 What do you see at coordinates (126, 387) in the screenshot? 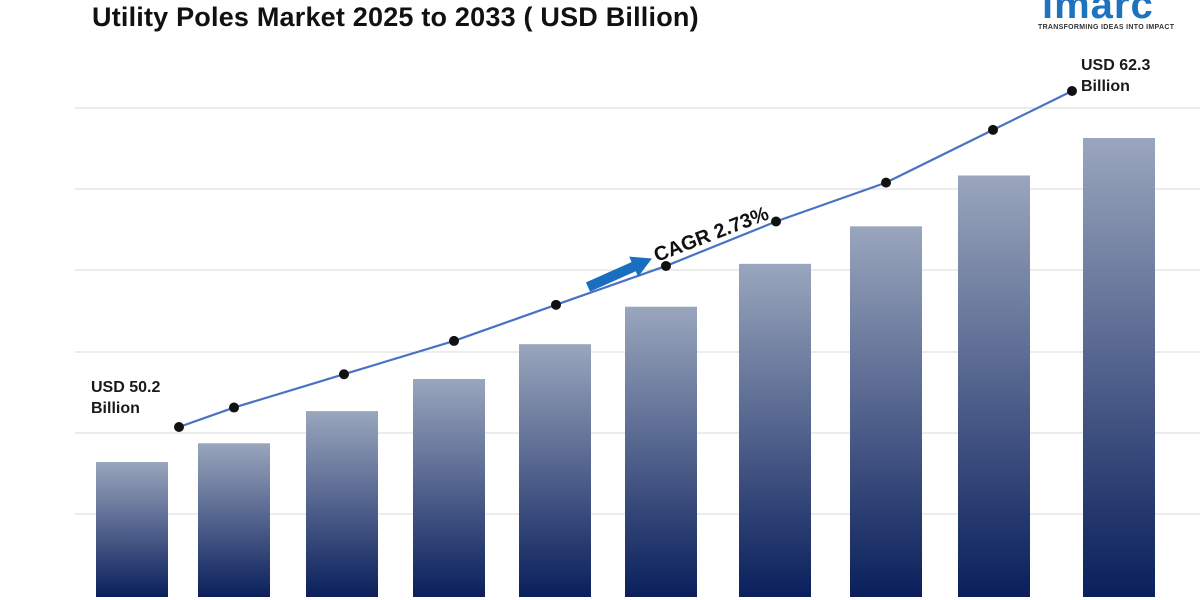
I see `start-value-line1: USD 50.2` at bounding box center [126, 387].